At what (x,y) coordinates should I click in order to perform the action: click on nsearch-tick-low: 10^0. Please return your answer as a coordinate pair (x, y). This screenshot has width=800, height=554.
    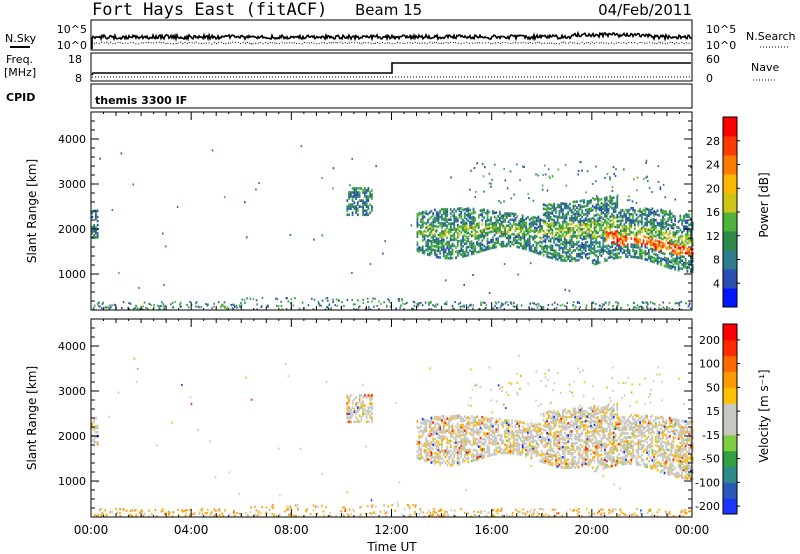
    Looking at the image, I should click on (721, 45).